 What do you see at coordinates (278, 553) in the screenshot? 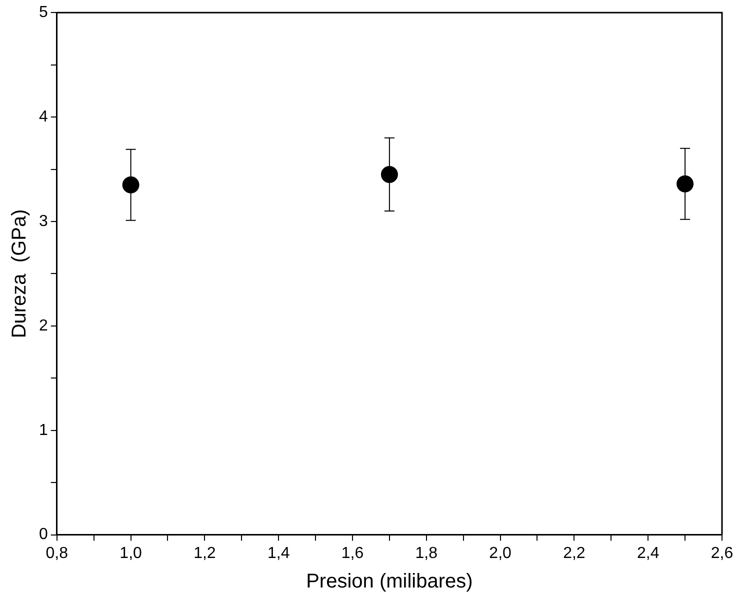
I see `x-tick-label: 1,4` at bounding box center [278, 553].